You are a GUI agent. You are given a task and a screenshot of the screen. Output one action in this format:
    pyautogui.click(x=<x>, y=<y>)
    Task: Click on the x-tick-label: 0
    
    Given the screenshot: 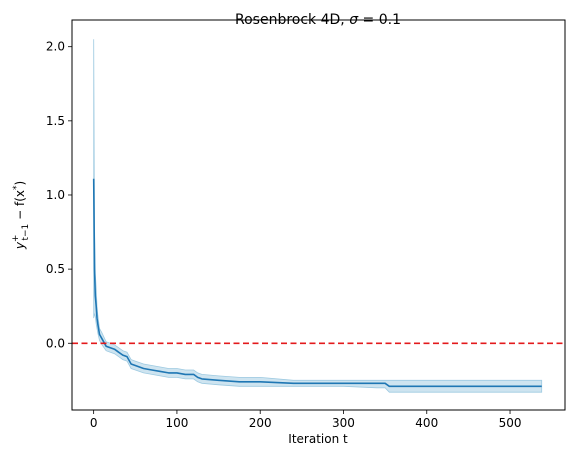 What is the action you would take?
    pyautogui.click(x=94, y=423)
    